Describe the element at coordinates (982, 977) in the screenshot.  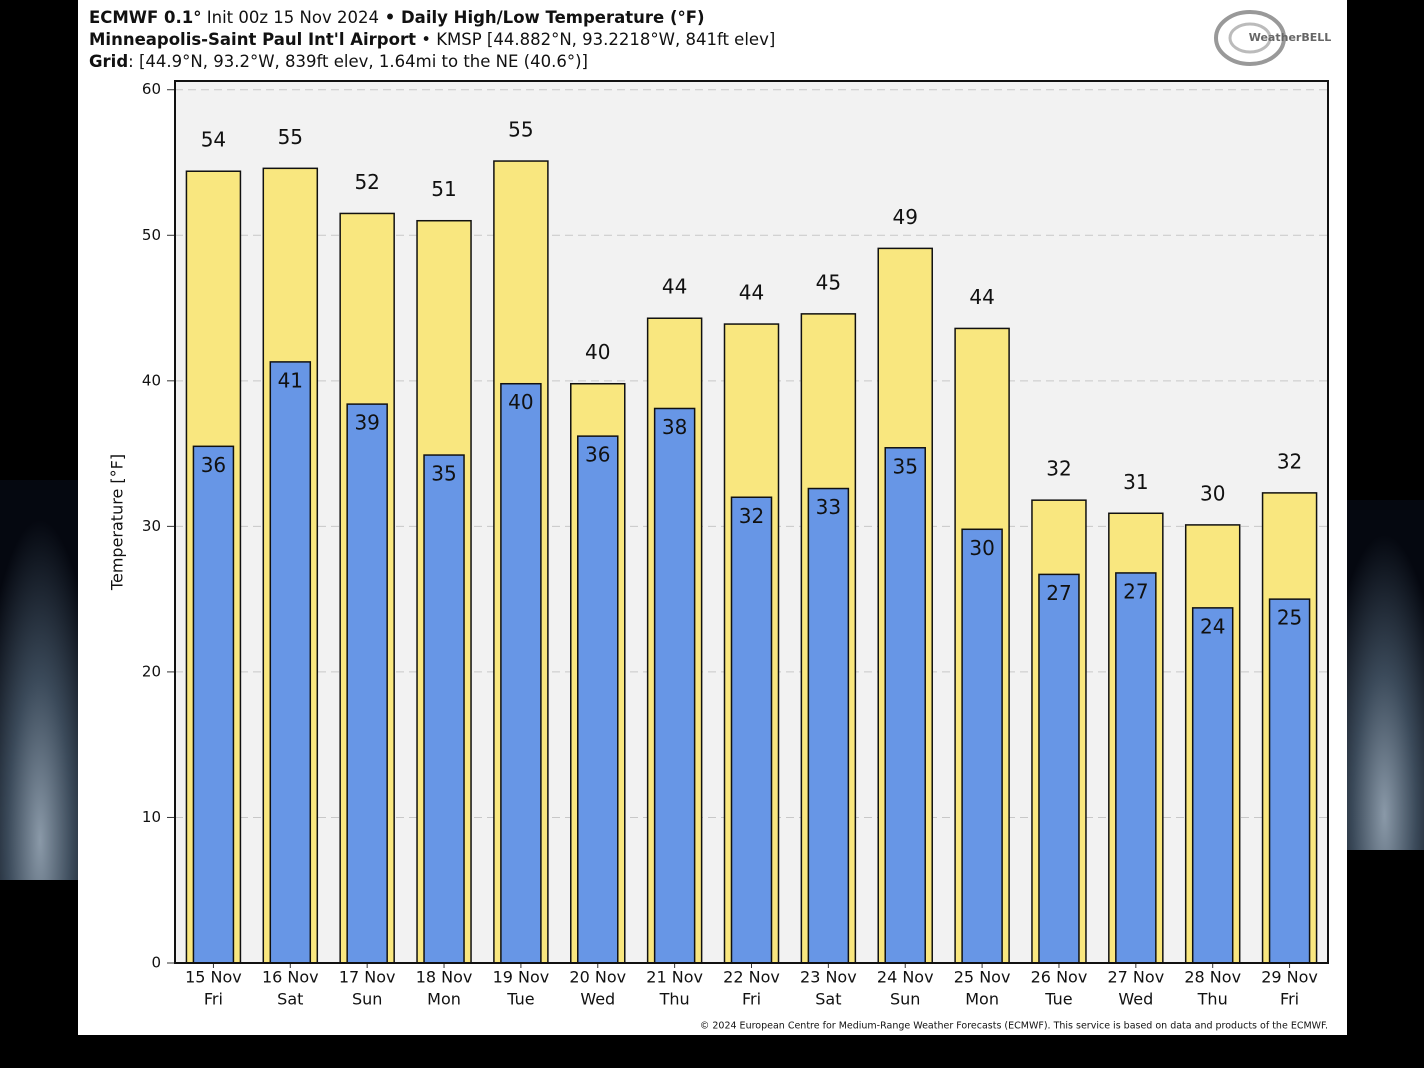
I see `x-tick-label: 25 Nov` at that location.